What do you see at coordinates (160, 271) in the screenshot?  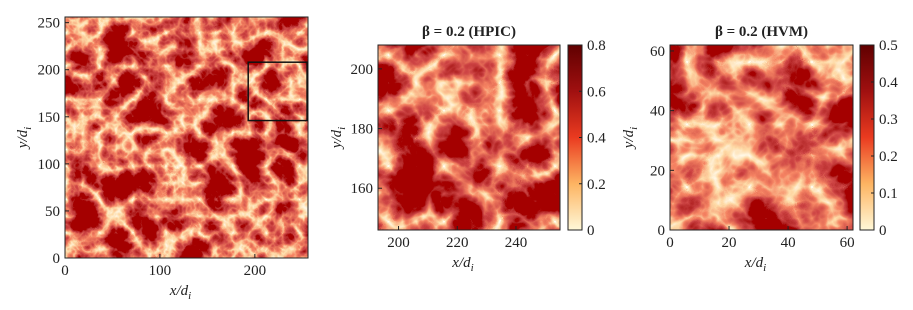 I see `x-tick-label: 100` at bounding box center [160, 271].